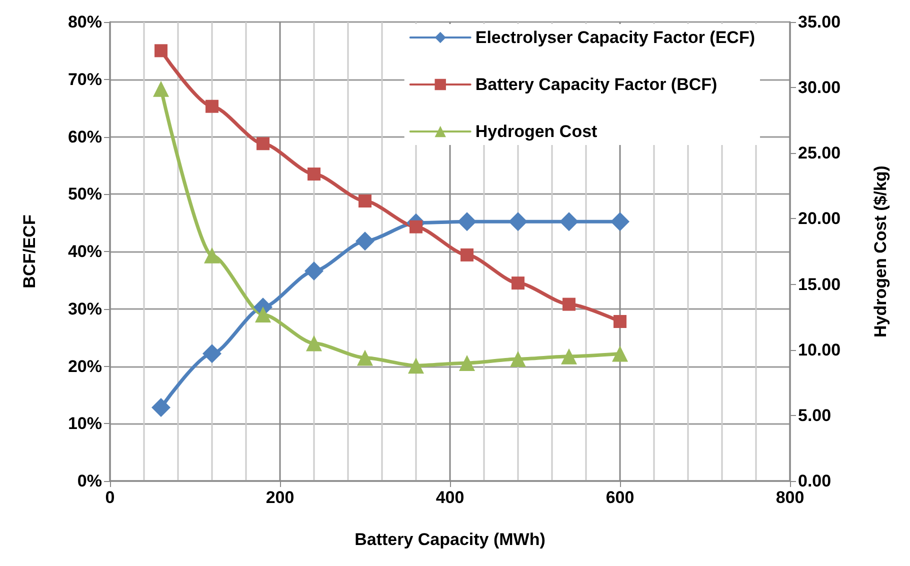 The image size is (910, 566). I want to click on y-tick-label: 80%, so click(85, 22).